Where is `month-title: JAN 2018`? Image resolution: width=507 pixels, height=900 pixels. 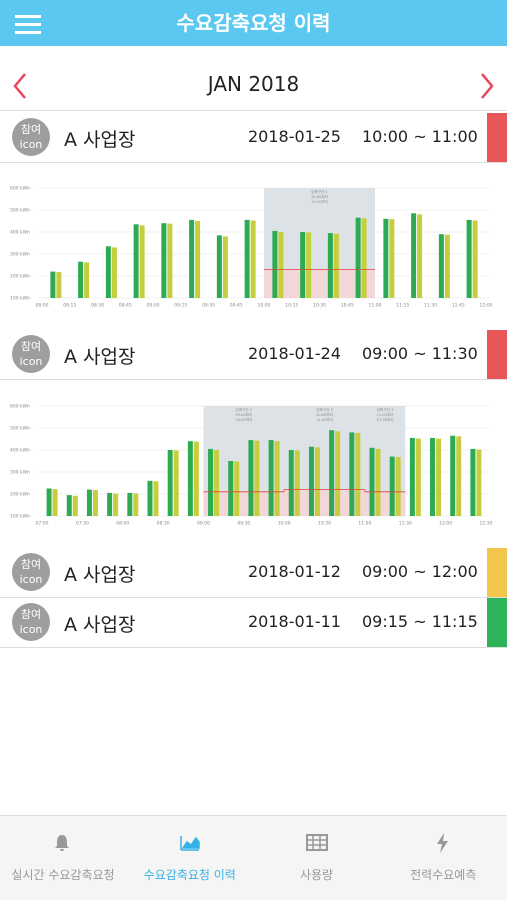
month-title: JAN 2018 is located at coordinates (253, 84).